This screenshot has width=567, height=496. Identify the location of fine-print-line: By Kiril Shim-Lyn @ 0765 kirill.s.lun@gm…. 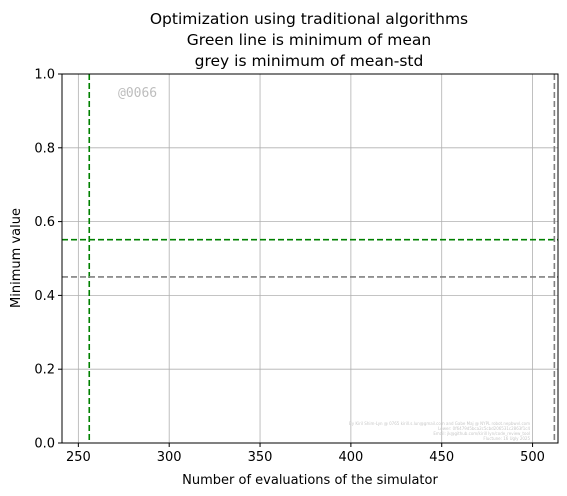
(439, 423).